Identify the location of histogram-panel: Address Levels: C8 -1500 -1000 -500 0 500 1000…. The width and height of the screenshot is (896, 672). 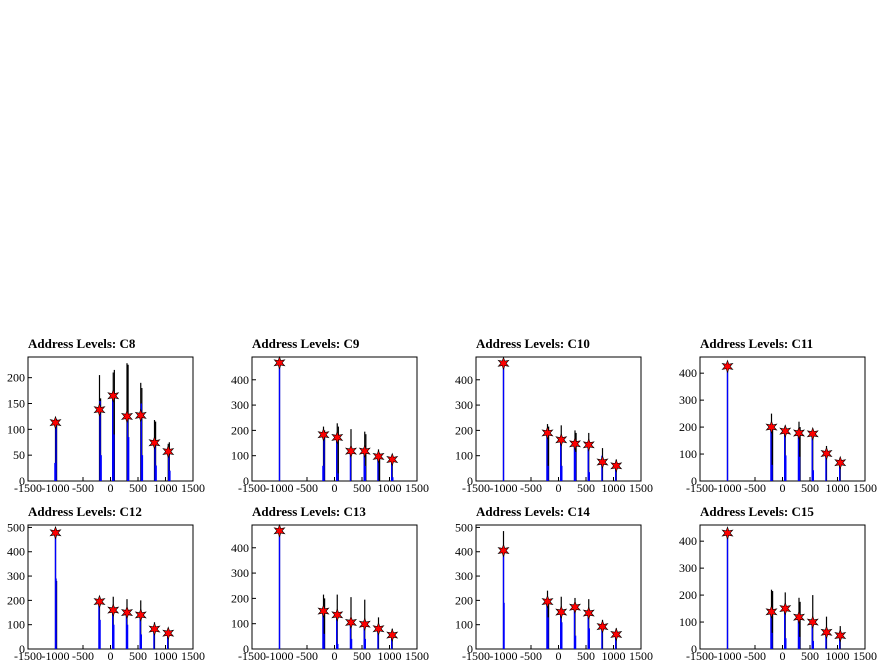
(110, 417).